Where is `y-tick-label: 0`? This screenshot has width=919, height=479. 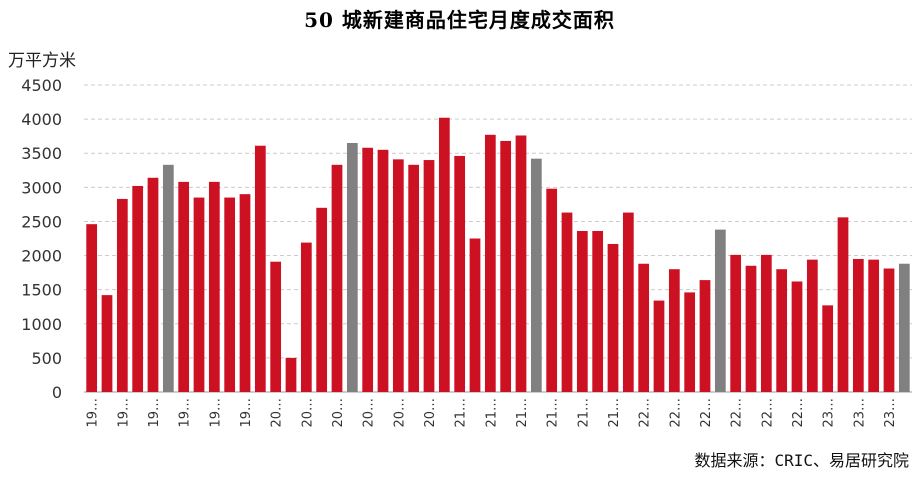
y-tick-label: 0 is located at coordinates (57, 392).